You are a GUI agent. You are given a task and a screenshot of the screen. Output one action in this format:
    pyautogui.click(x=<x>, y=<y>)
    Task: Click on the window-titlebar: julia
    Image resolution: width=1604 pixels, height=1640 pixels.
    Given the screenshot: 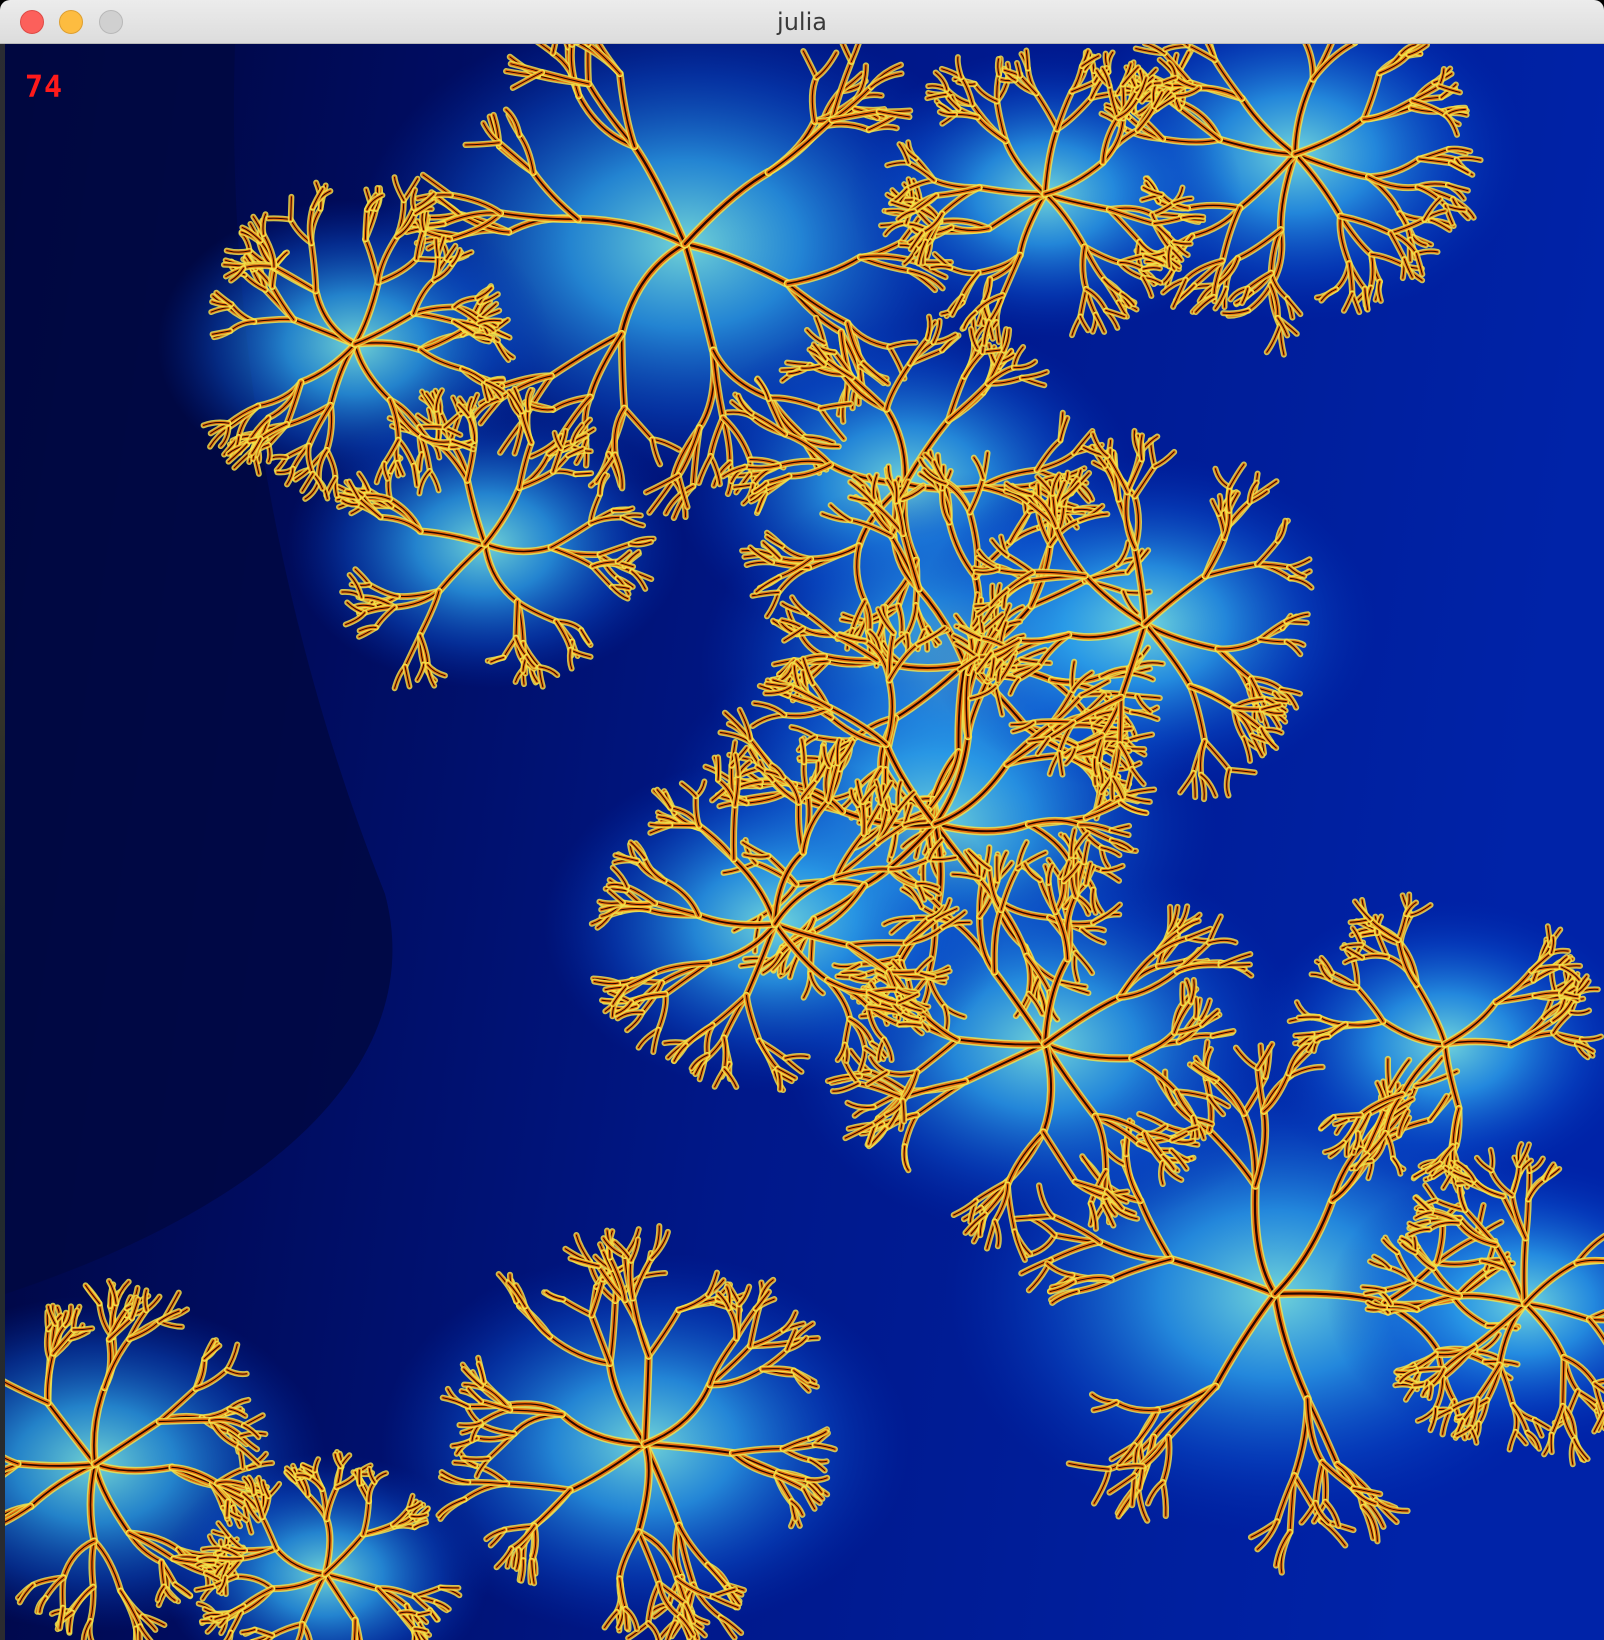 What is the action you would take?
    pyautogui.click(x=802, y=22)
    